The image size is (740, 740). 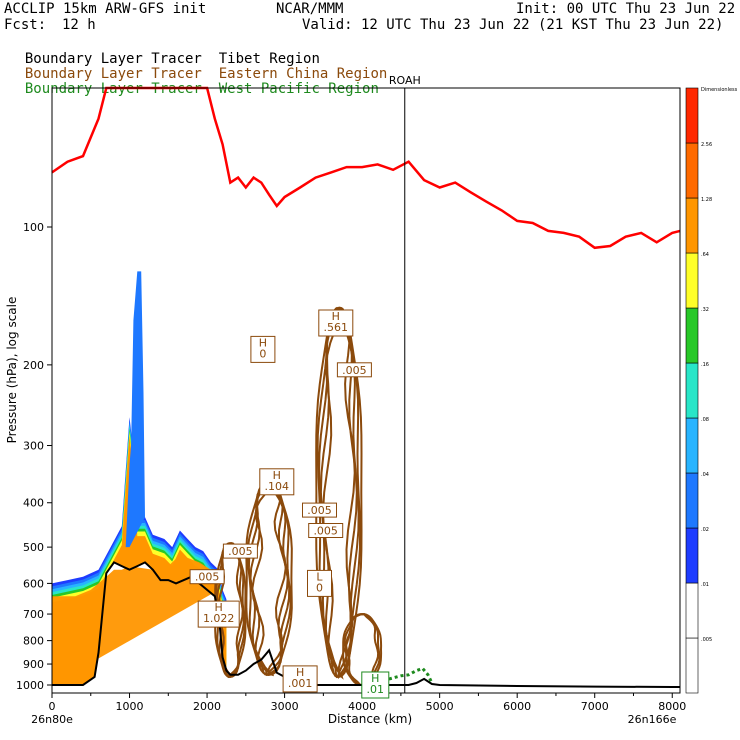 What do you see at coordinates (595, 706) in the screenshot?
I see `x-tick-label: 7000` at bounding box center [595, 706].